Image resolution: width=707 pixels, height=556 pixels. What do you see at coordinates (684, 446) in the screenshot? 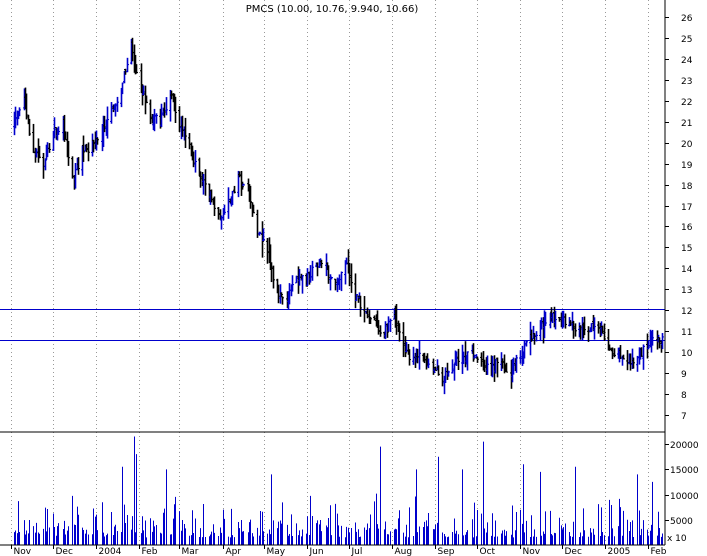
I see `volume-tick-label: 20000` at bounding box center [684, 446].